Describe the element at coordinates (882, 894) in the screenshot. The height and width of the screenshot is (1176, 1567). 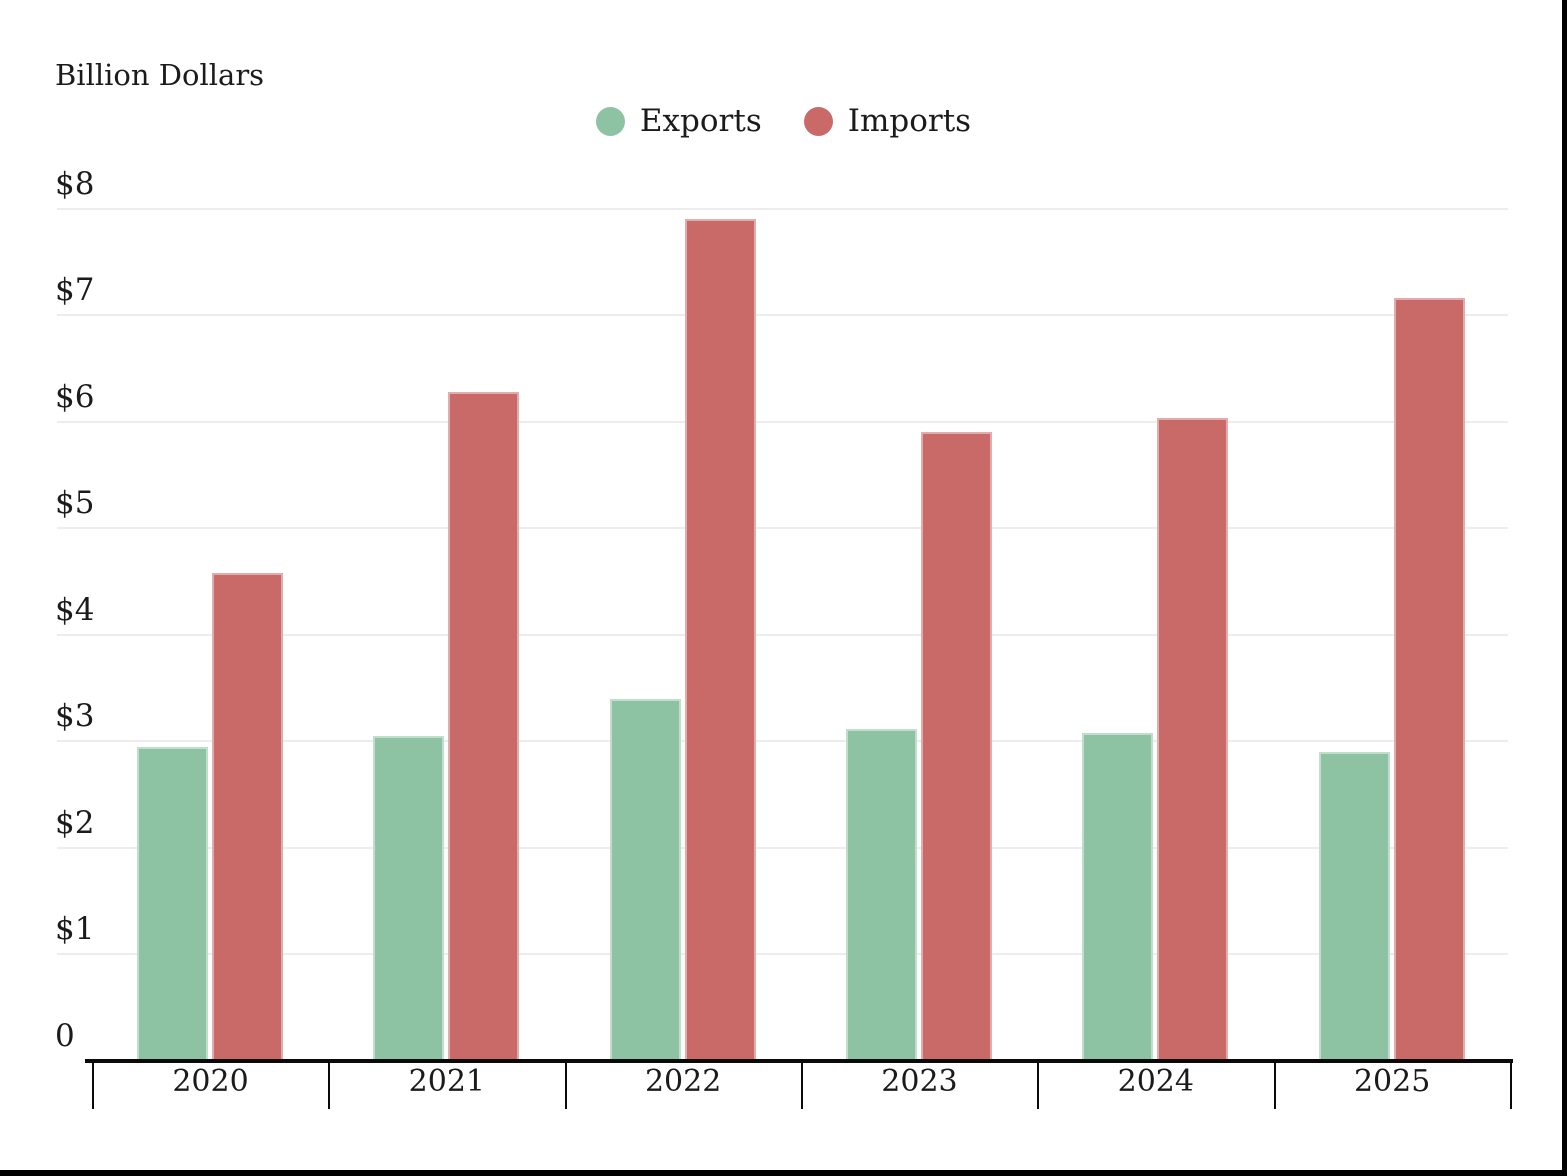
I see `bar-exports-2023` at that location.